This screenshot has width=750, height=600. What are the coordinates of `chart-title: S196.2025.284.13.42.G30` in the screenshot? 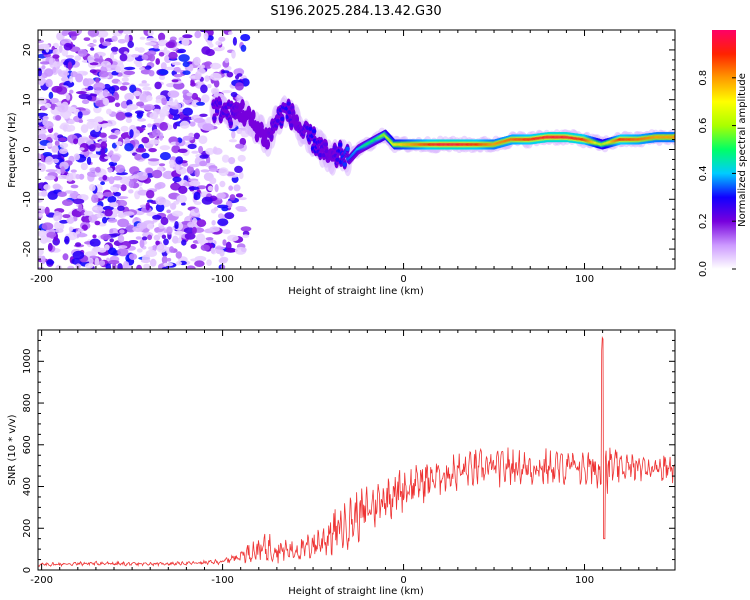 It's located at (355, 11).